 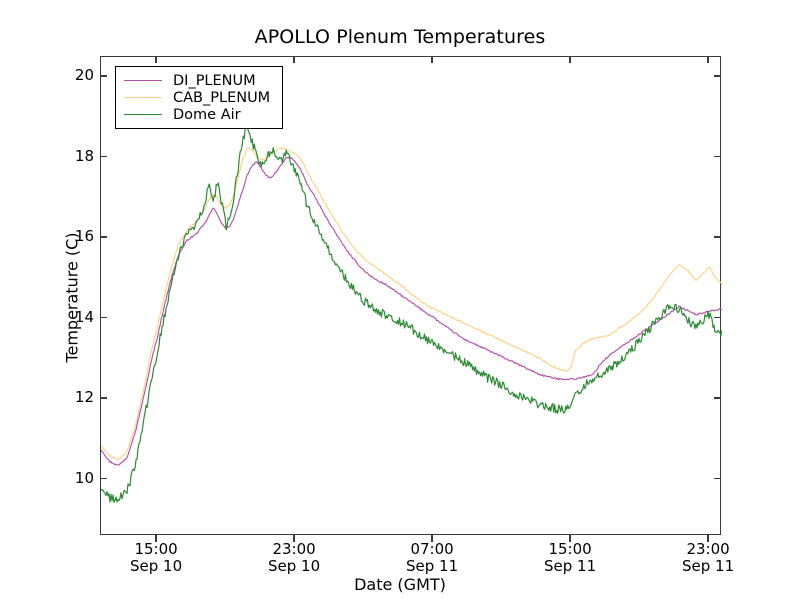 I want to click on legend-item: Dome Air, so click(x=197, y=114).